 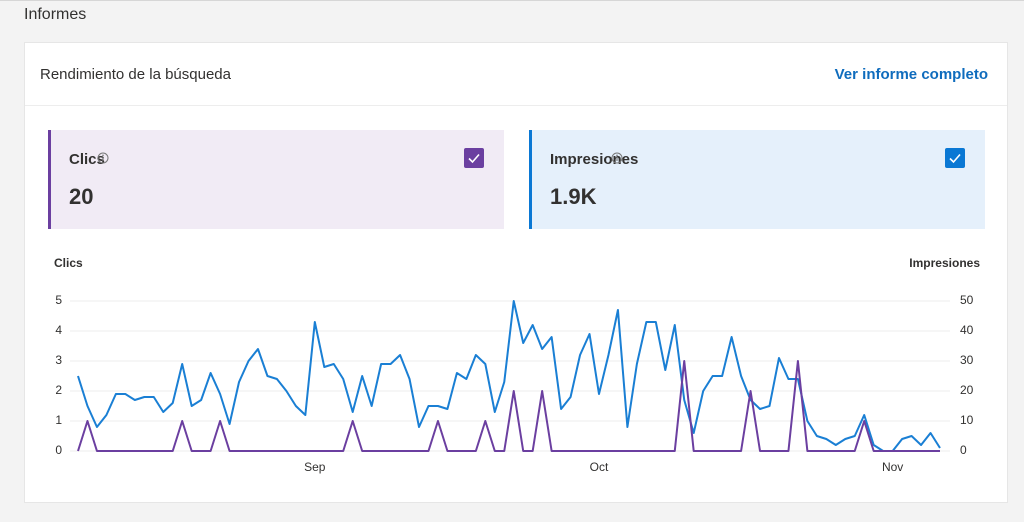 What do you see at coordinates (58, 360) in the screenshot?
I see `y-tick-label: 3` at bounding box center [58, 360].